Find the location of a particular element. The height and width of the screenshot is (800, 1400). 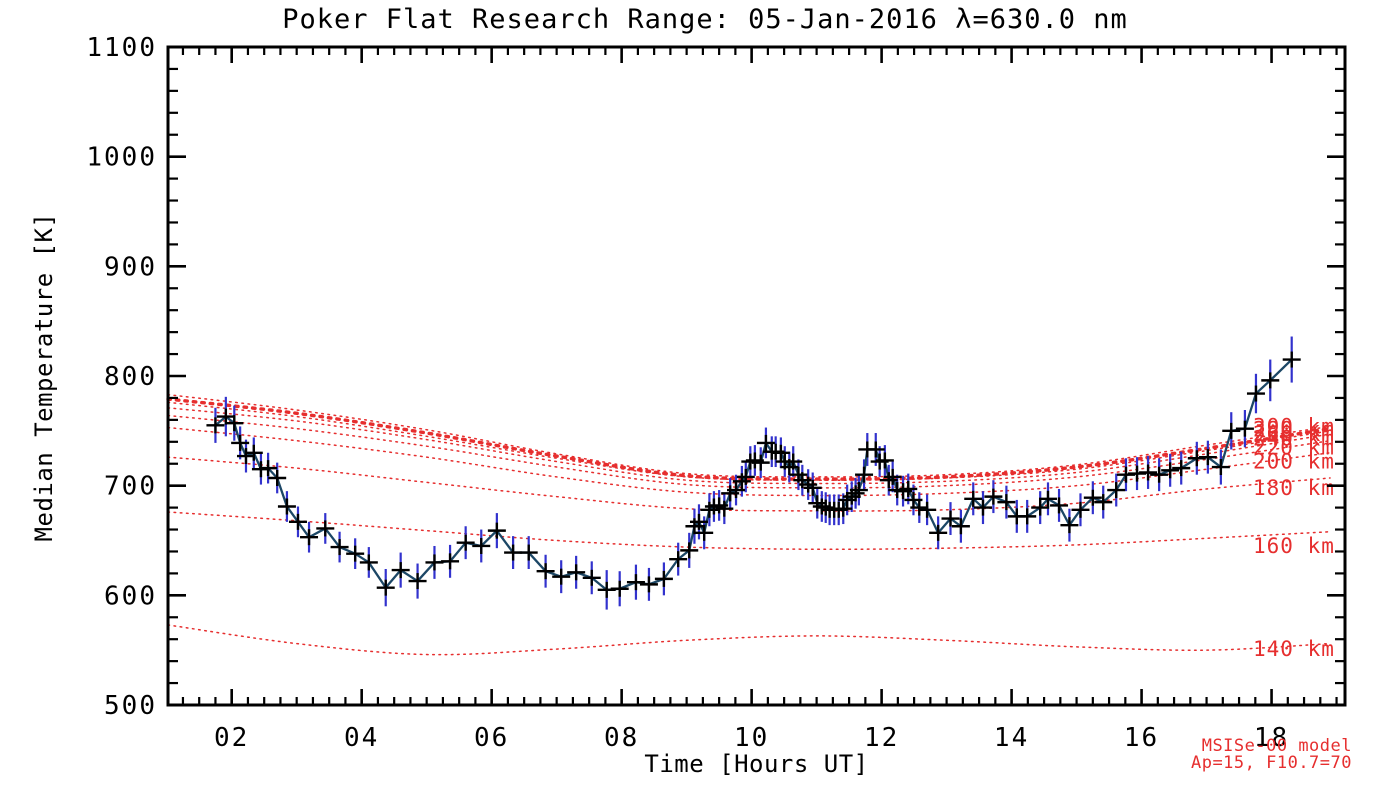

model-curve-label-300km: 300 km is located at coordinates (1294, 426).